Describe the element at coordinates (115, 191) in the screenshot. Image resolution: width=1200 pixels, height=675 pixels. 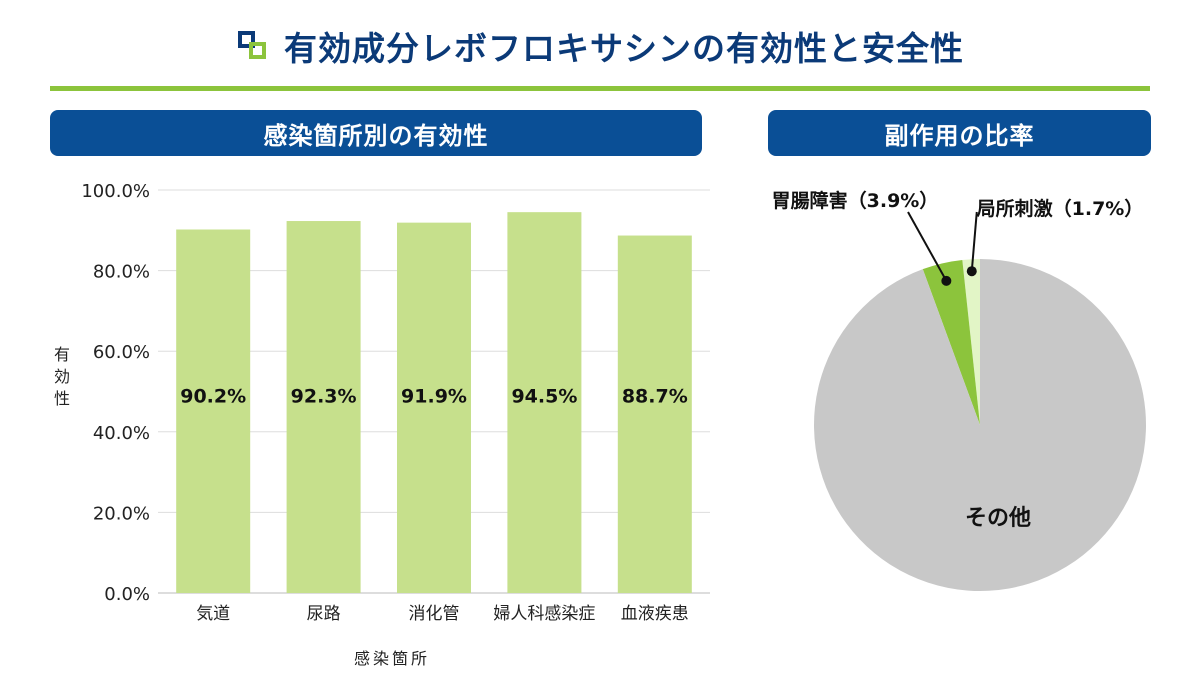
I see `y-tick-label: 100.0%` at that location.